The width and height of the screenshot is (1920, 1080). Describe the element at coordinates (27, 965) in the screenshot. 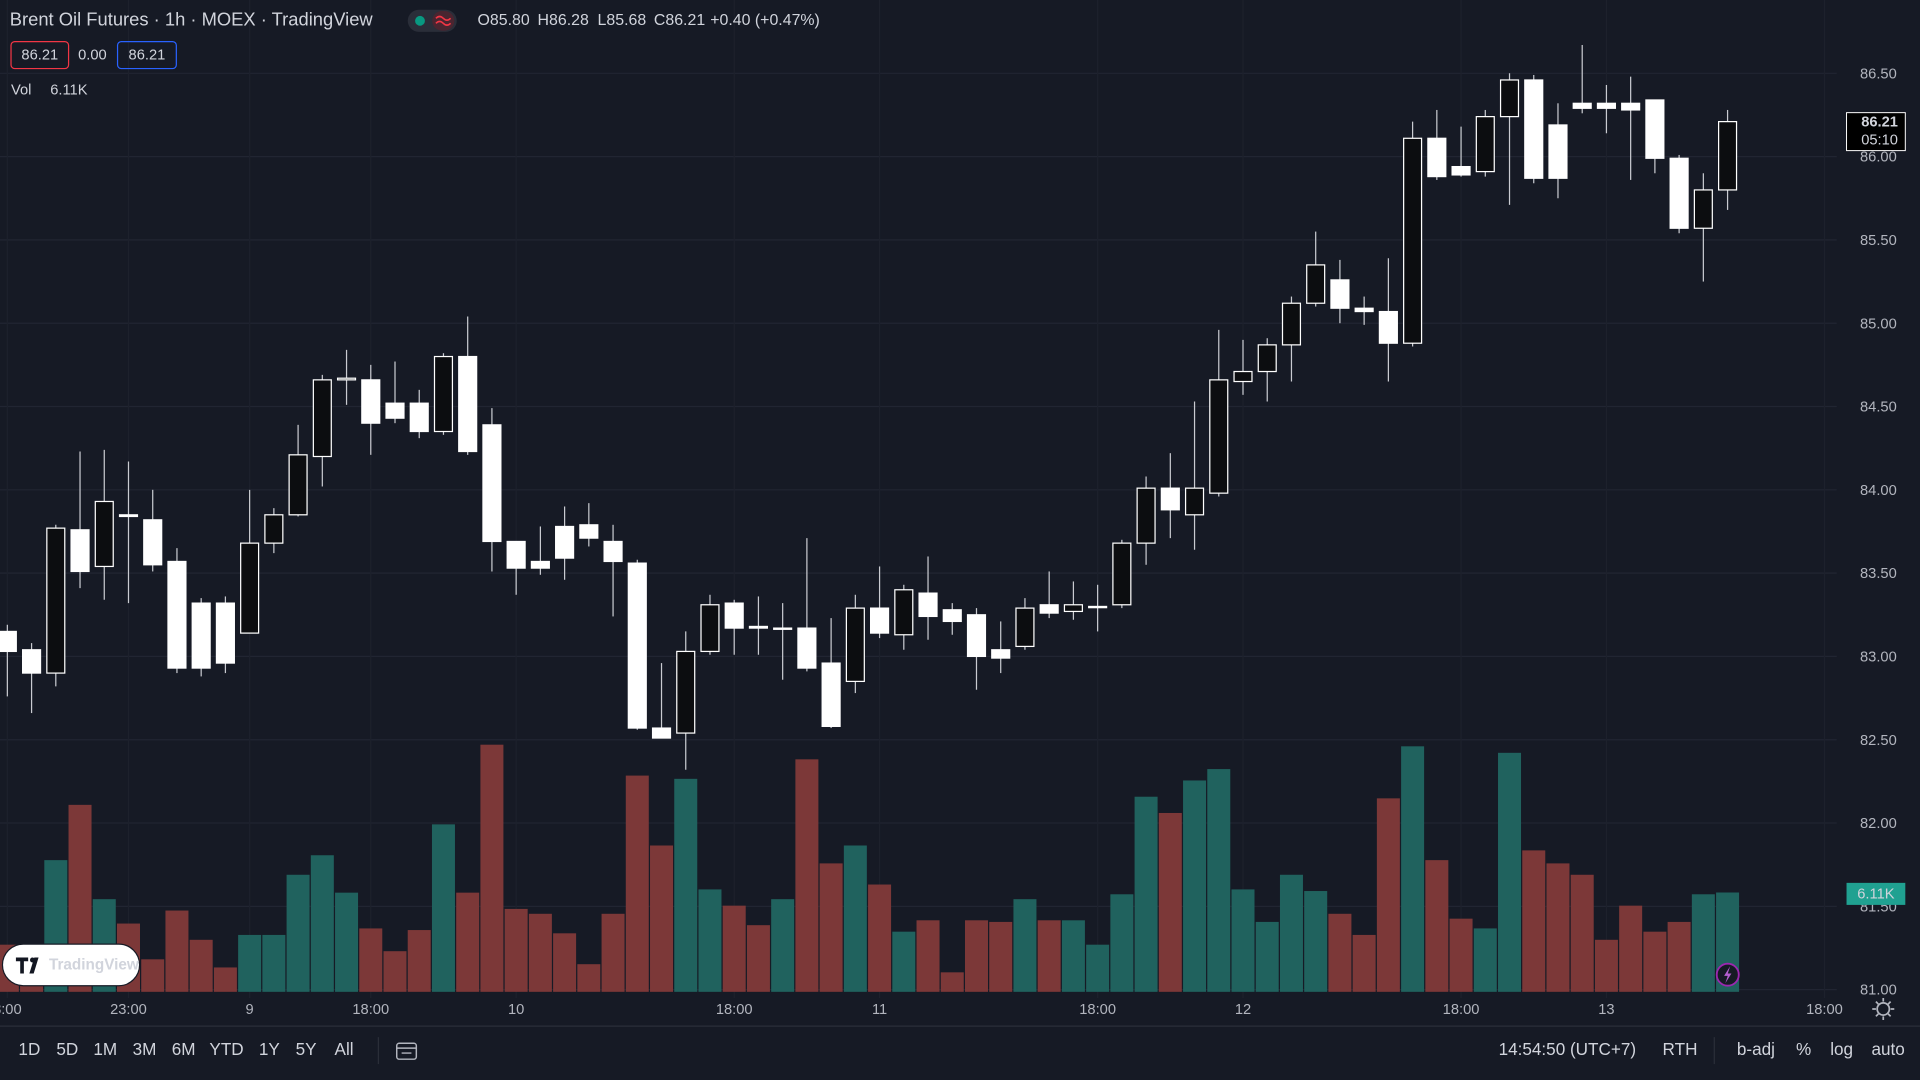

I see `logo-mark` at that location.